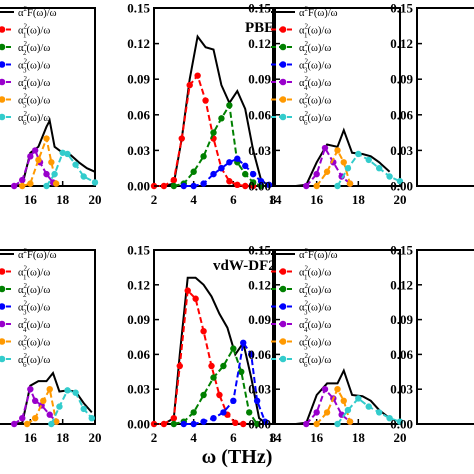 This screenshot has width=474, height=474. What do you see at coordinates (34, 48) in the screenshot?
I see `legend-label: α2 2(ω)/ω` at bounding box center [34, 48].